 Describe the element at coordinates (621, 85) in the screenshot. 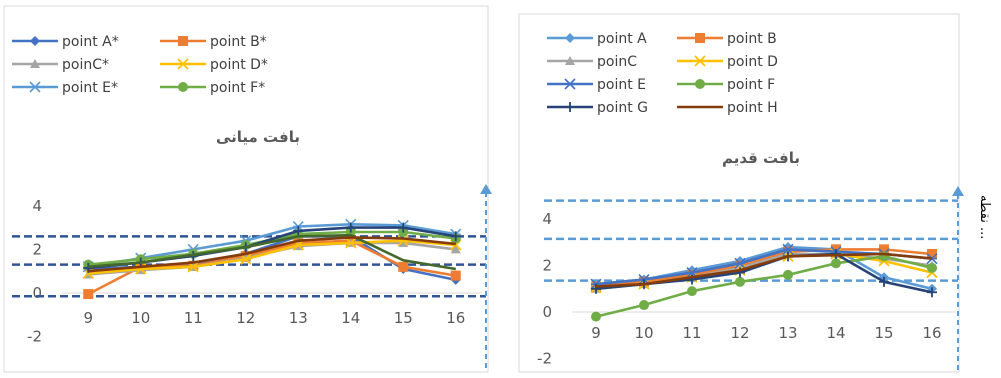

I see `legend-label: point E` at that location.